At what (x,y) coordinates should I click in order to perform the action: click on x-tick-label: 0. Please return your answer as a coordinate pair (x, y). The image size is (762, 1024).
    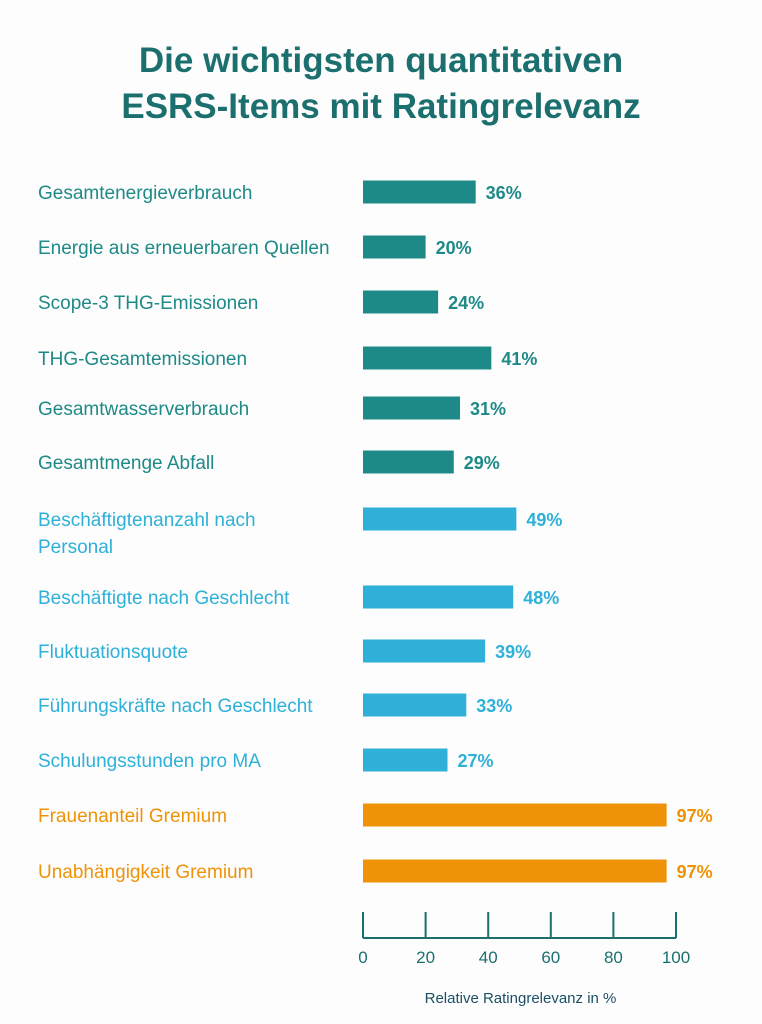
    Looking at the image, I should click on (362, 957).